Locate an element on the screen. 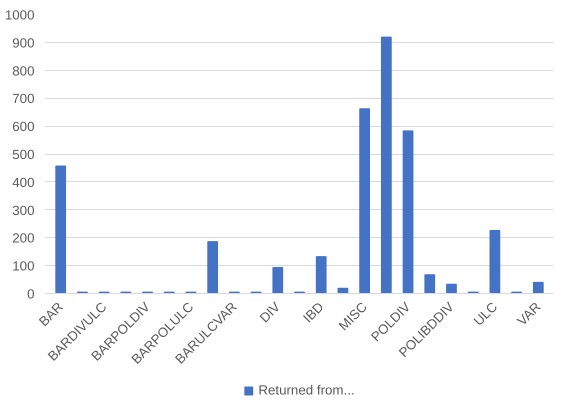  y-tick-label: 600 is located at coordinates (23, 126).